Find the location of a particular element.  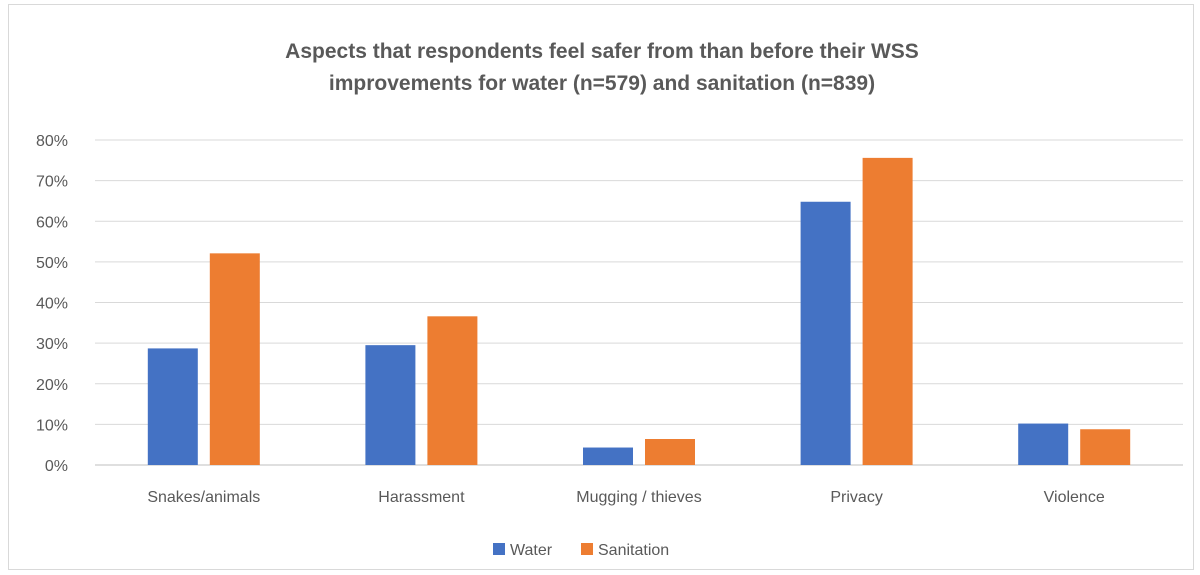

y-tick-label: 70% is located at coordinates (52, 182).